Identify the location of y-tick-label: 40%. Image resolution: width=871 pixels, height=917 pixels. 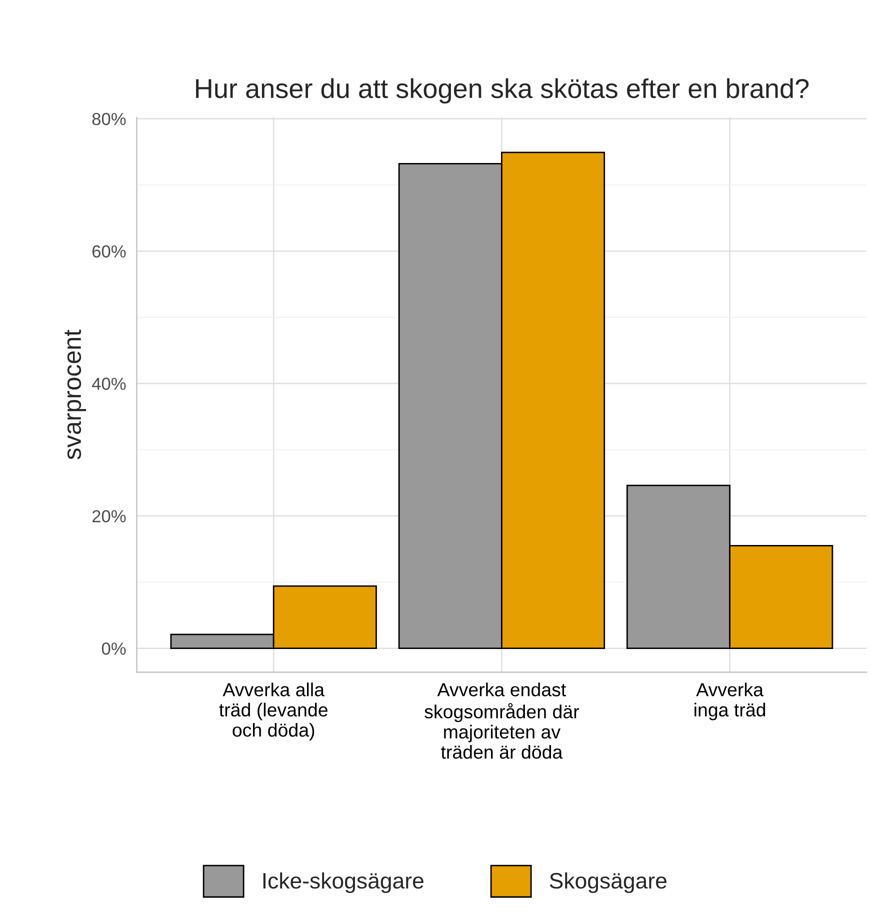
(109, 384).